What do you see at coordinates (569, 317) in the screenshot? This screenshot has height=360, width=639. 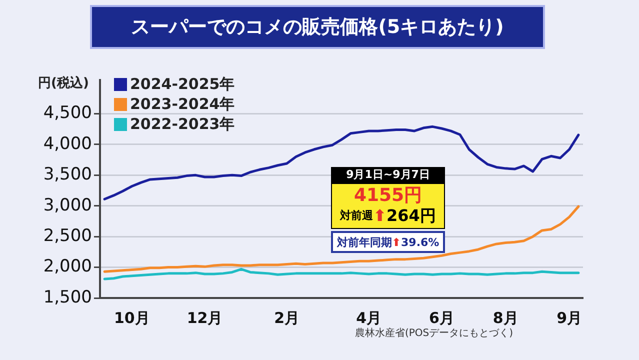 I see `x-tick-label: 9月` at bounding box center [569, 317].